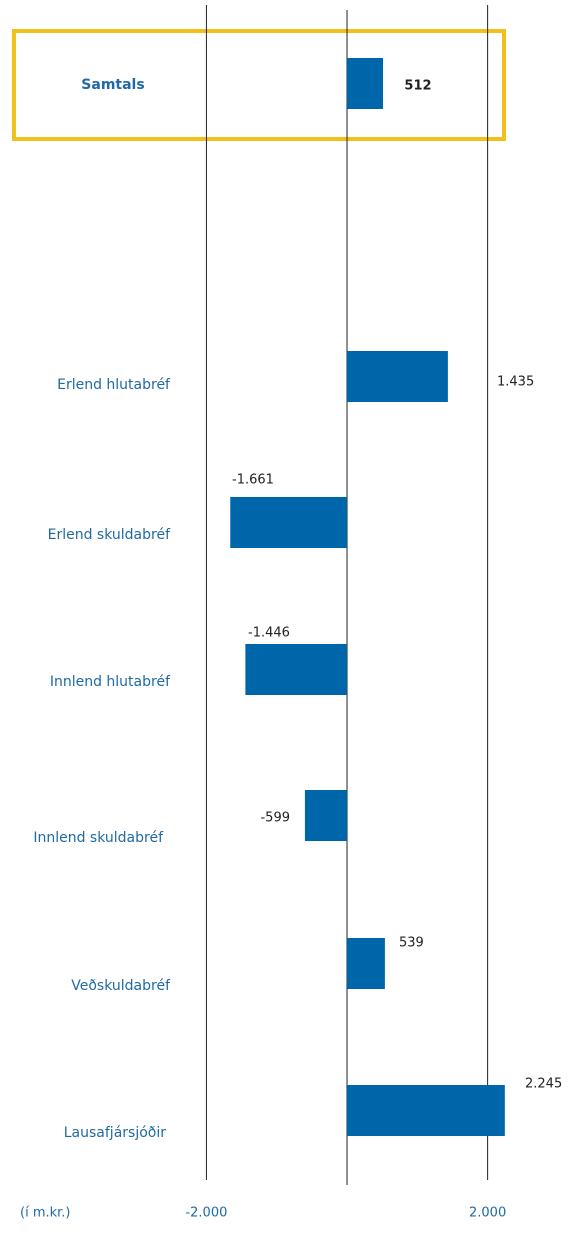 The width and height of the screenshot is (576, 1251). Describe the element at coordinates (45, 1213) in the screenshot. I see `axis-unit: (í m.kr.)` at that location.